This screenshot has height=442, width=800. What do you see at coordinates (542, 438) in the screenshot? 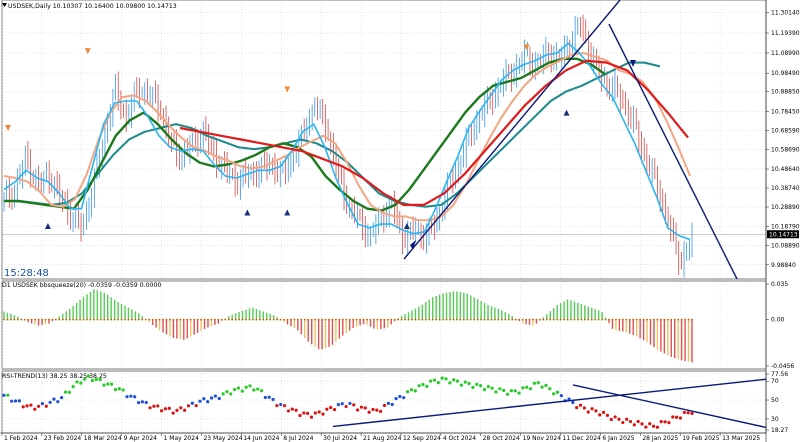
I see `x-tick-label: 19 Nov 2024` at bounding box center [542, 438].